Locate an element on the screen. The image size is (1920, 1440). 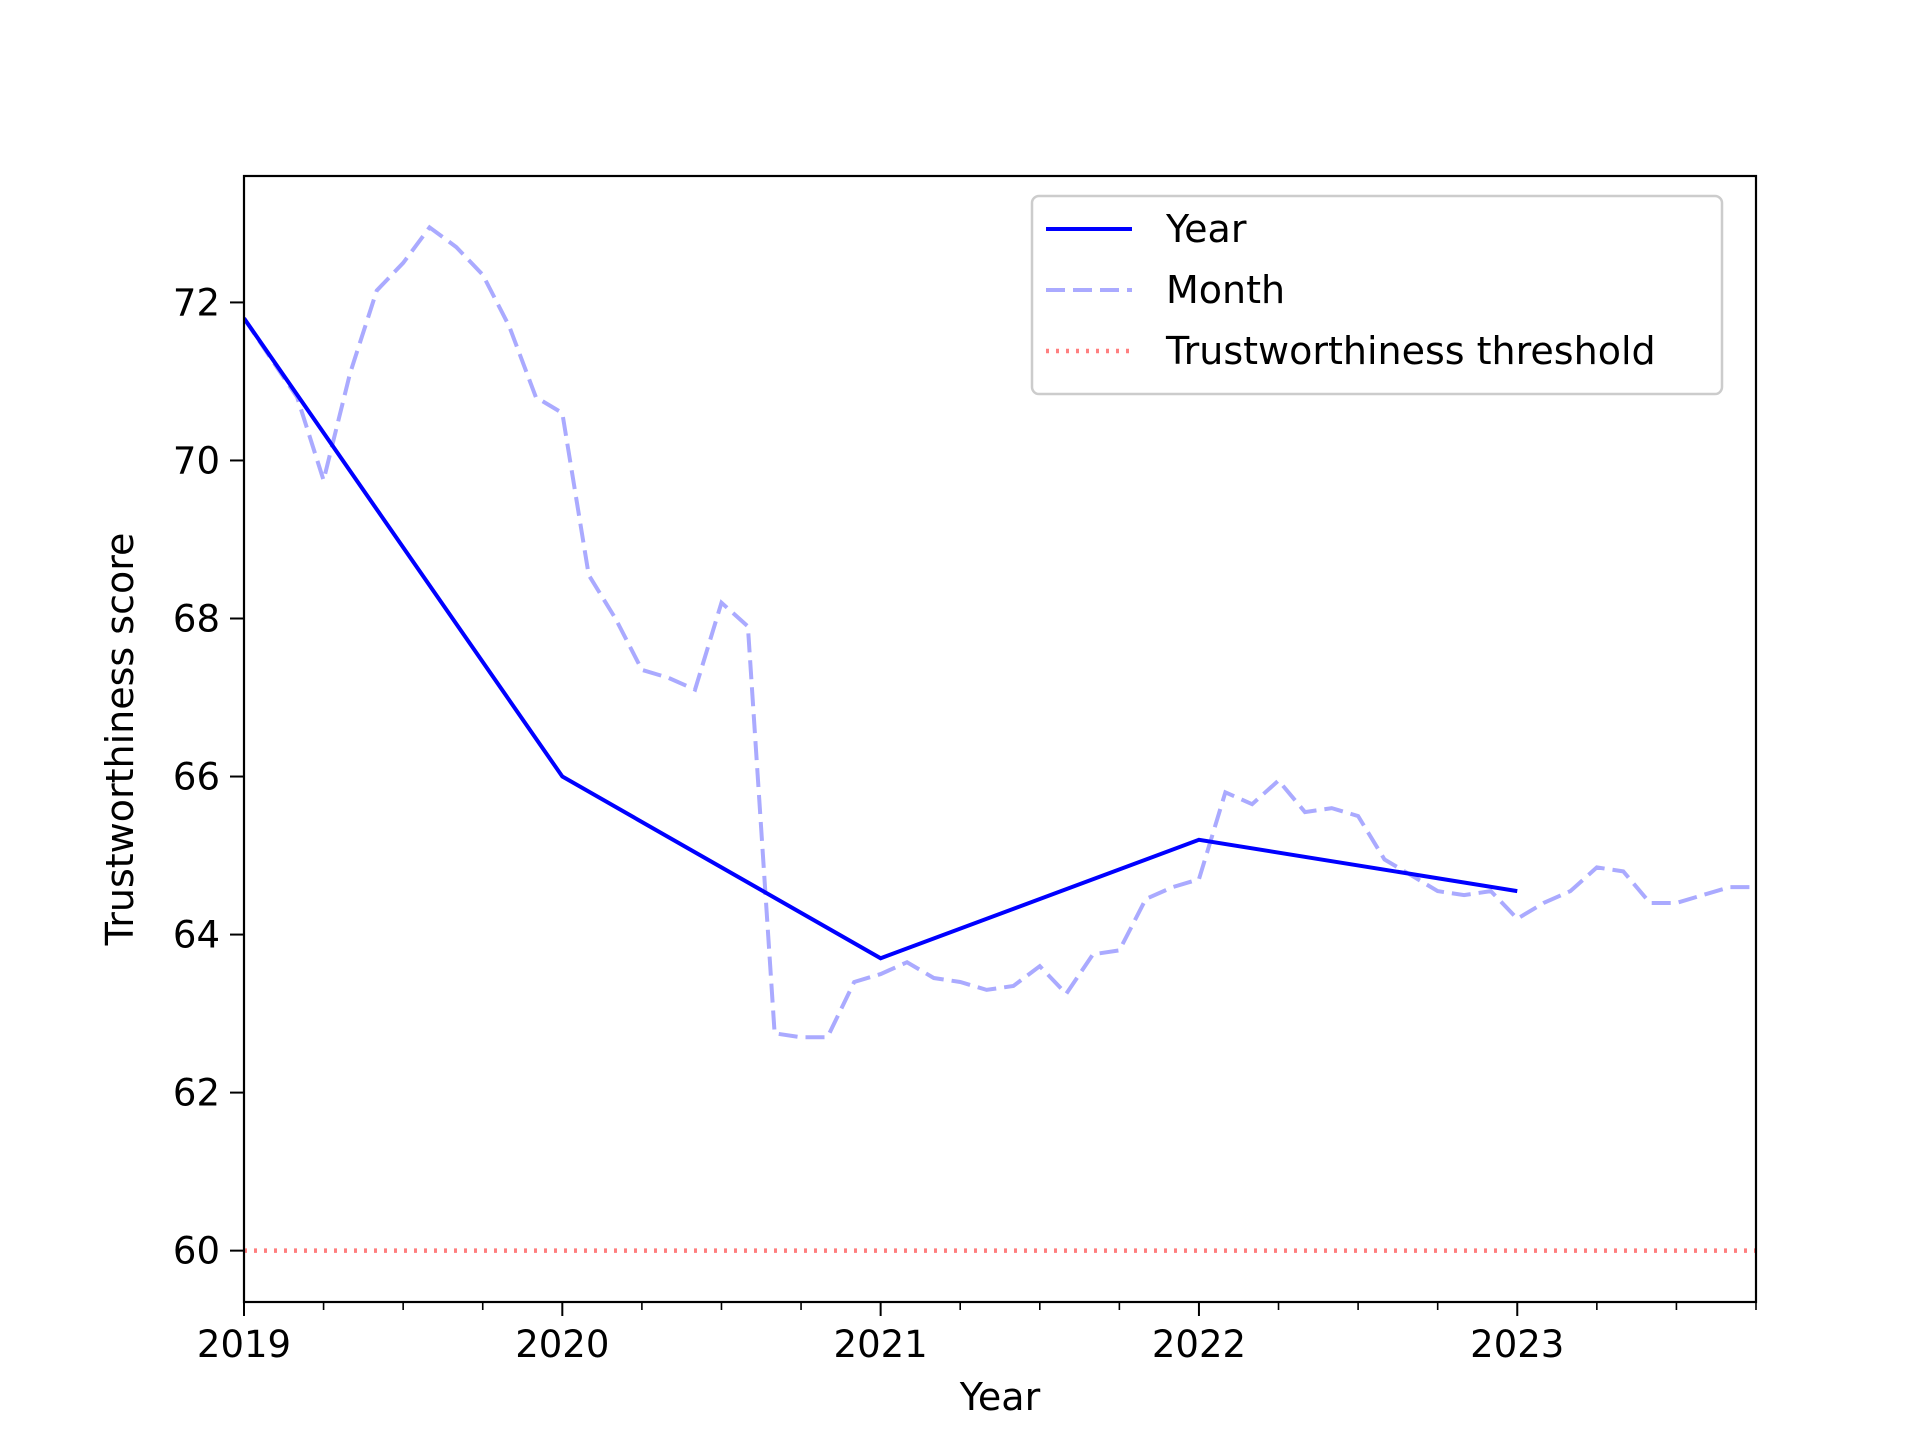
x-tick-label: 2022 is located at coordinates (1199, 1344).